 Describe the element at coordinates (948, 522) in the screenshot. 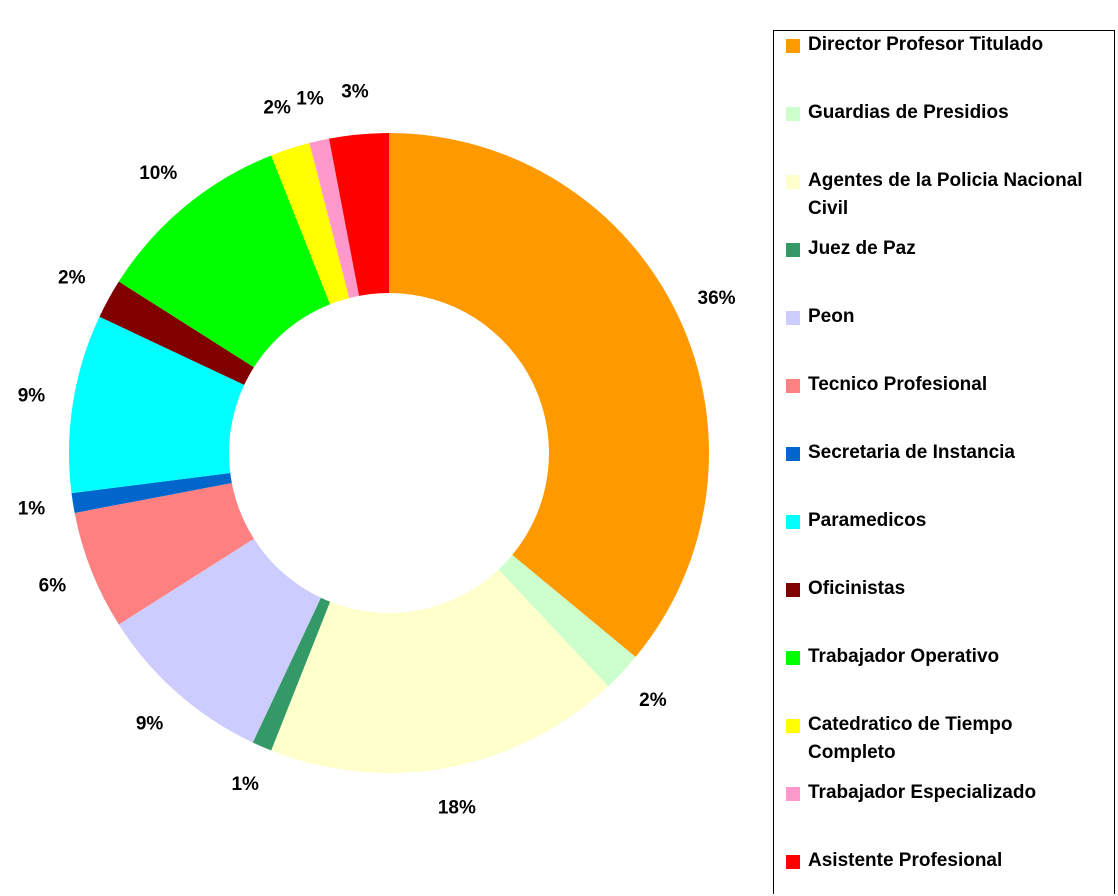

I see `legend-item: Paramedicos` at that location.